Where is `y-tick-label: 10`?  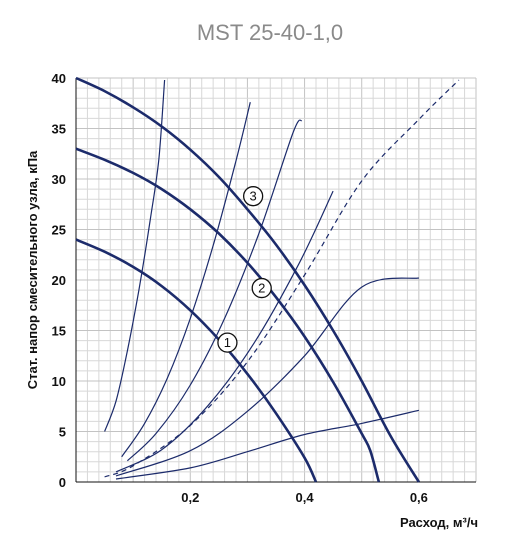
y-tick-label: 10 is located at coordinates (59, 381).